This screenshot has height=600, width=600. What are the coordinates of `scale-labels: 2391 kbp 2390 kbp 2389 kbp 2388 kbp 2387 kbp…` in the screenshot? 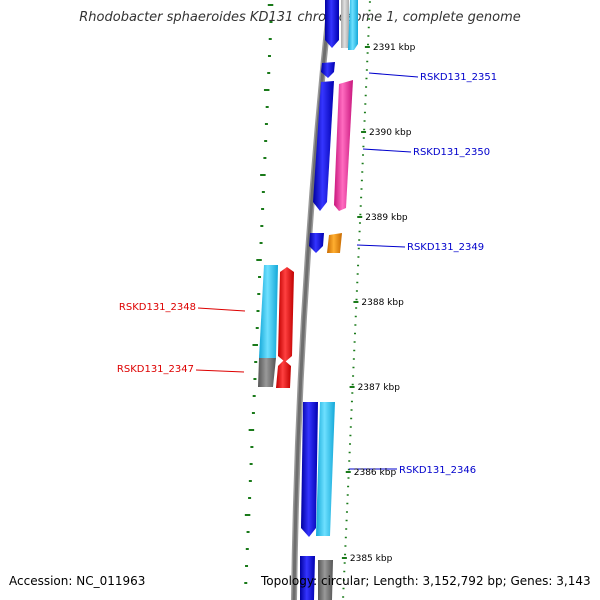 It's located at (378, 303).